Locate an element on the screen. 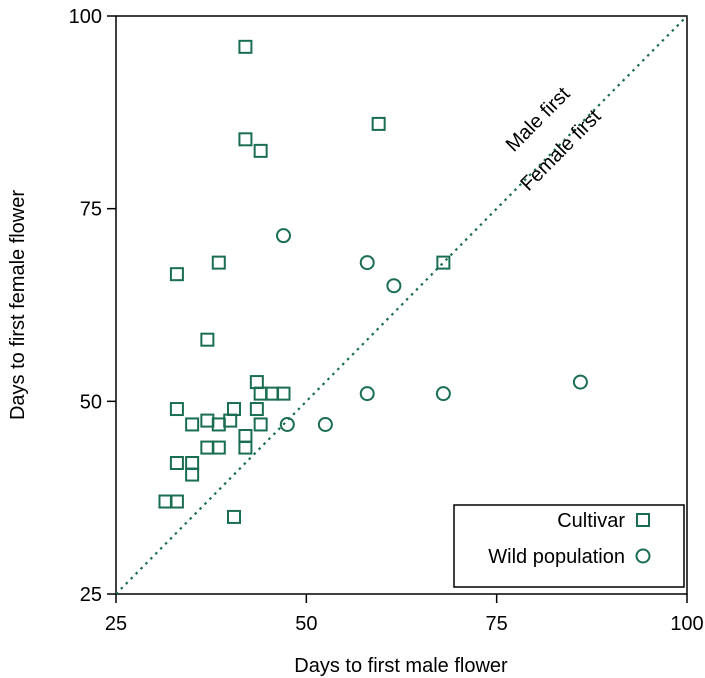 This screenshot has height=678, width=705. y-tick-label: 75 is located at coordinates (91, 210).